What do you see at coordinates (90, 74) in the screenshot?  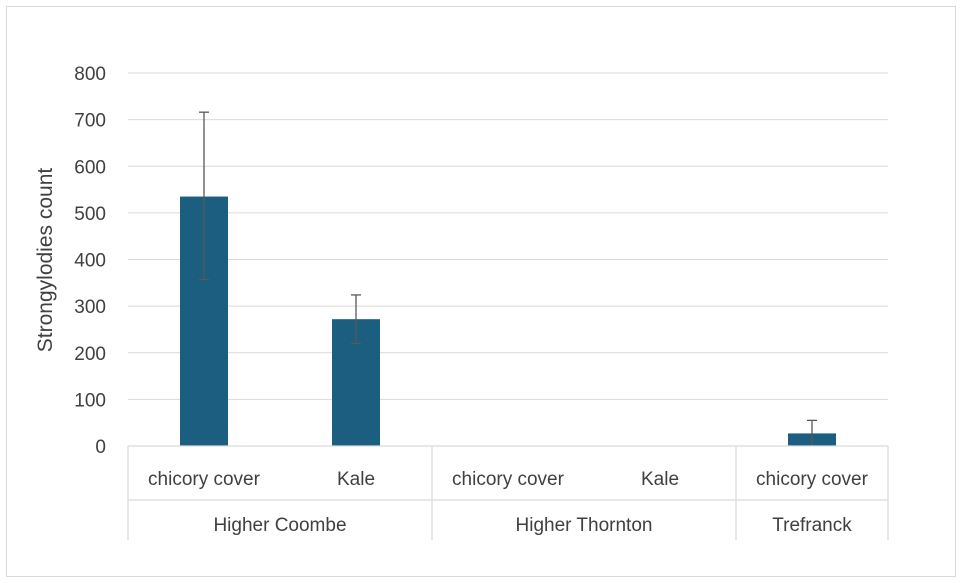 I see `y-tick-label: 800` at bounding box center [90, 74].